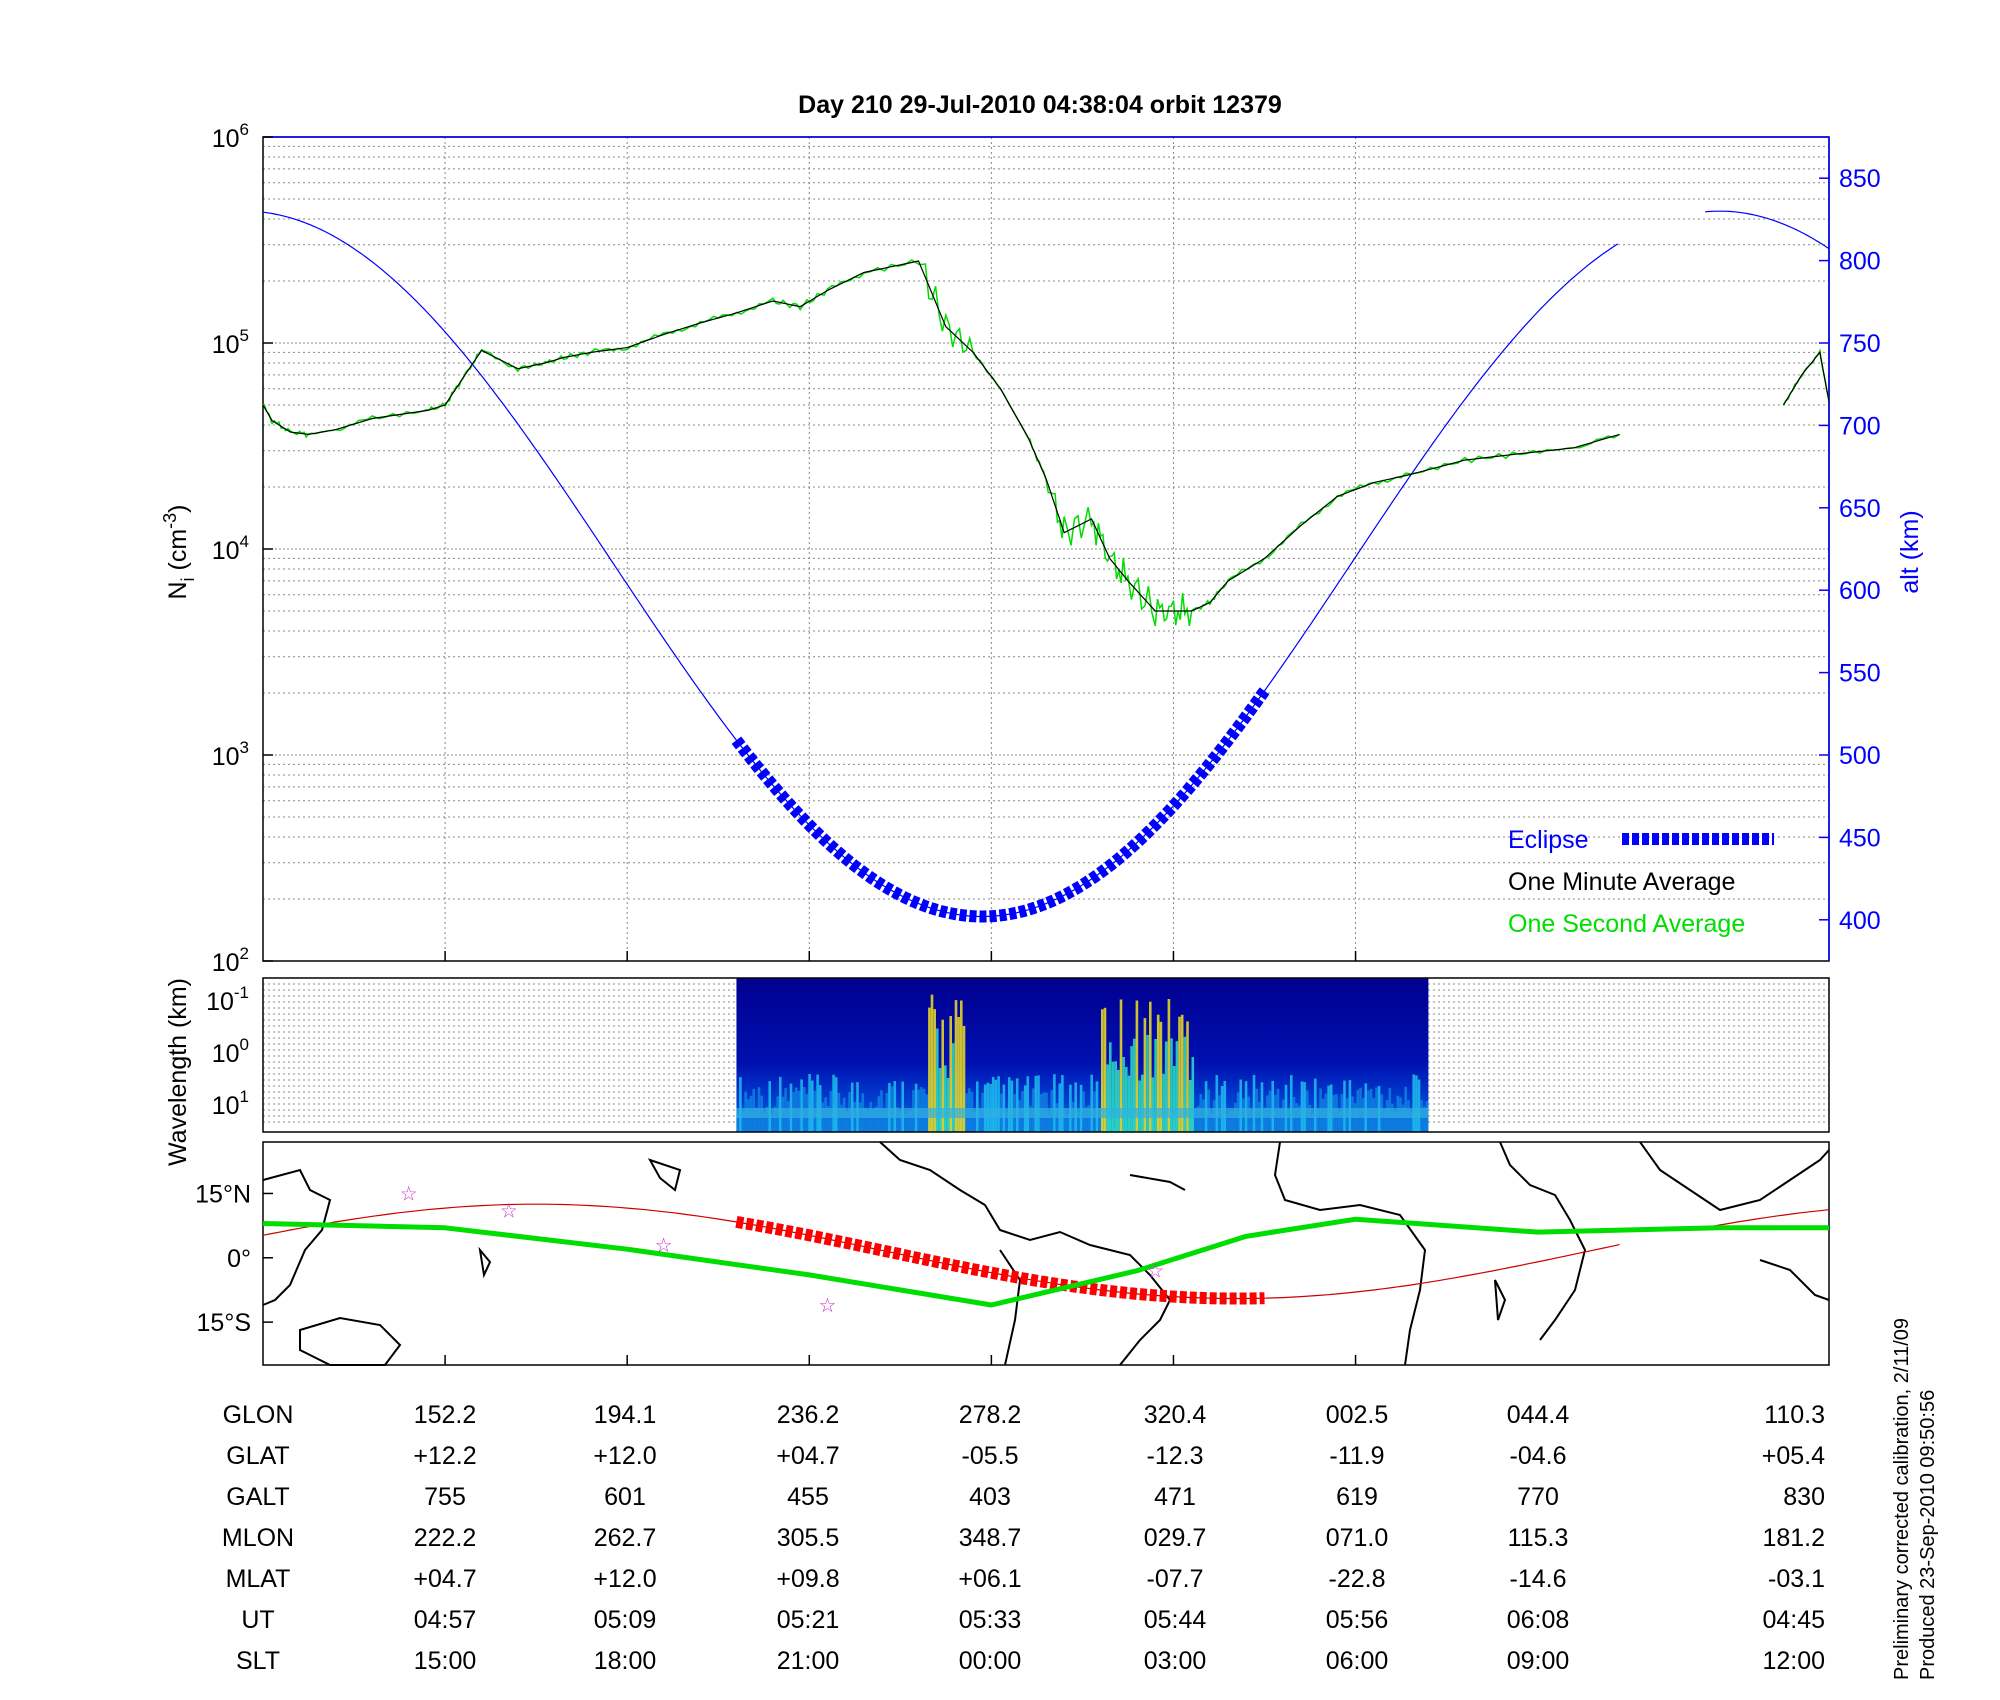  I want to click on table-cell: +09.8, so click(807, 1579).